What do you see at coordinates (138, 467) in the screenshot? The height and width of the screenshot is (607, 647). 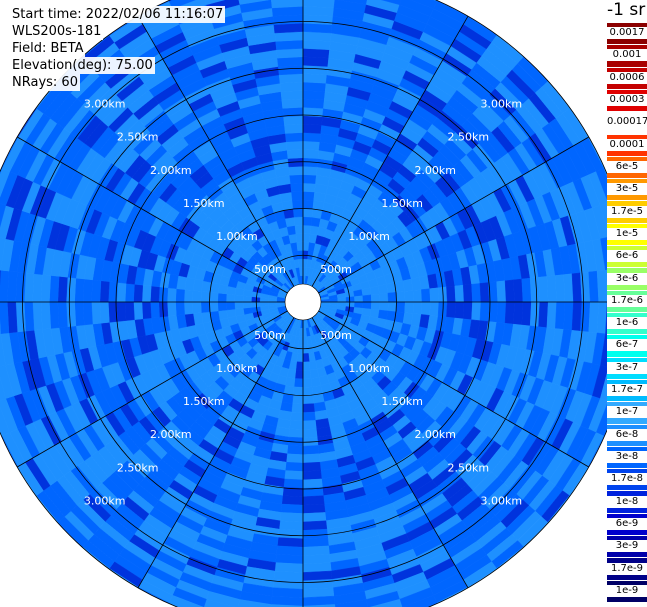 I see `ring-label: 2.50km` at bounding box center [138, 467].